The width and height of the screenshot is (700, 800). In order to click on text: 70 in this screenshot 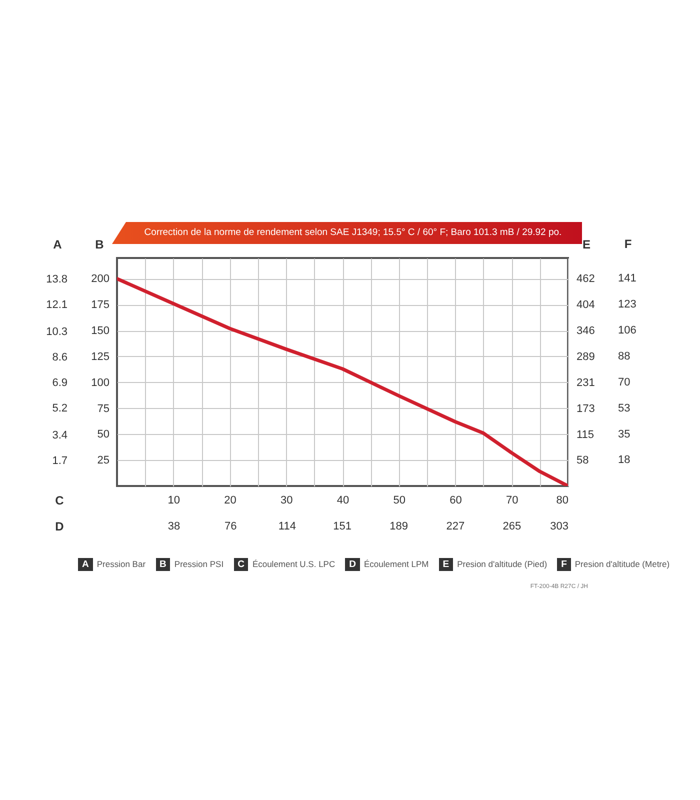, I will do `click(624, 382)`.